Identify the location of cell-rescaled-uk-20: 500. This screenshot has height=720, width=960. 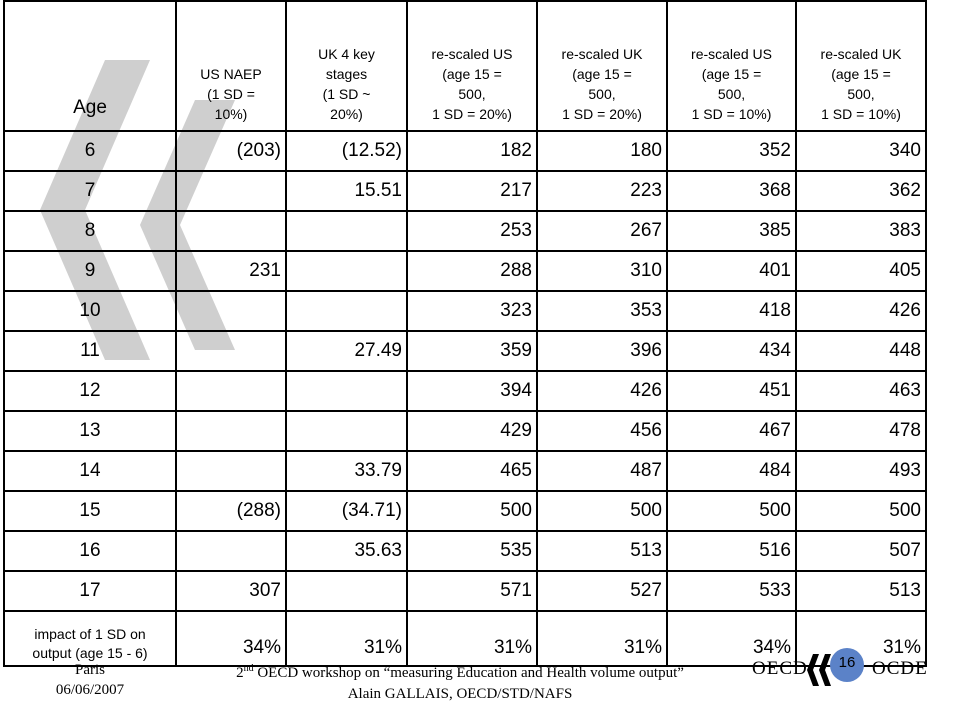
(602, 511).